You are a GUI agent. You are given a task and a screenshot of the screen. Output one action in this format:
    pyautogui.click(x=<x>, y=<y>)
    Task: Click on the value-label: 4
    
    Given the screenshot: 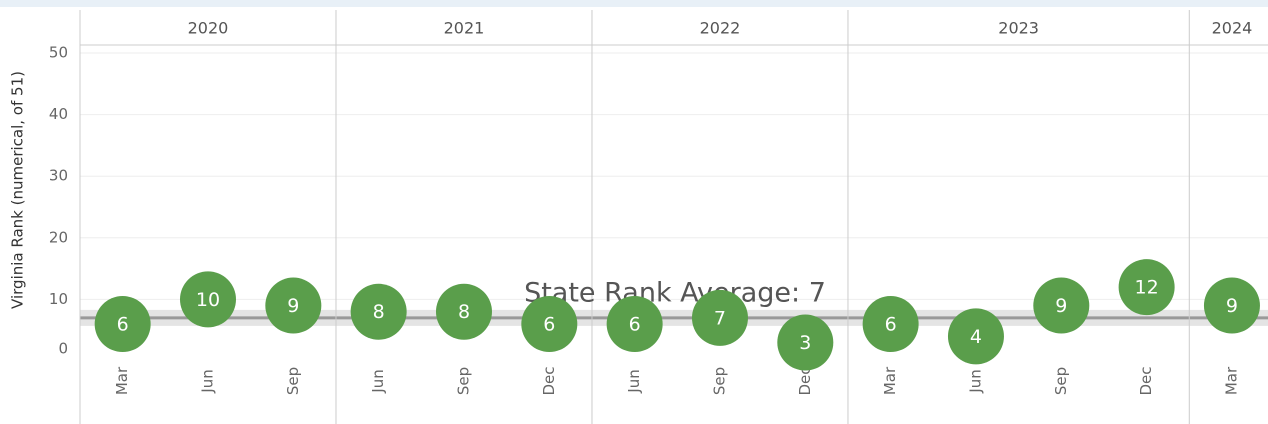 What is the action you would take?
    pyautogui.click(x=976, y=337)
    